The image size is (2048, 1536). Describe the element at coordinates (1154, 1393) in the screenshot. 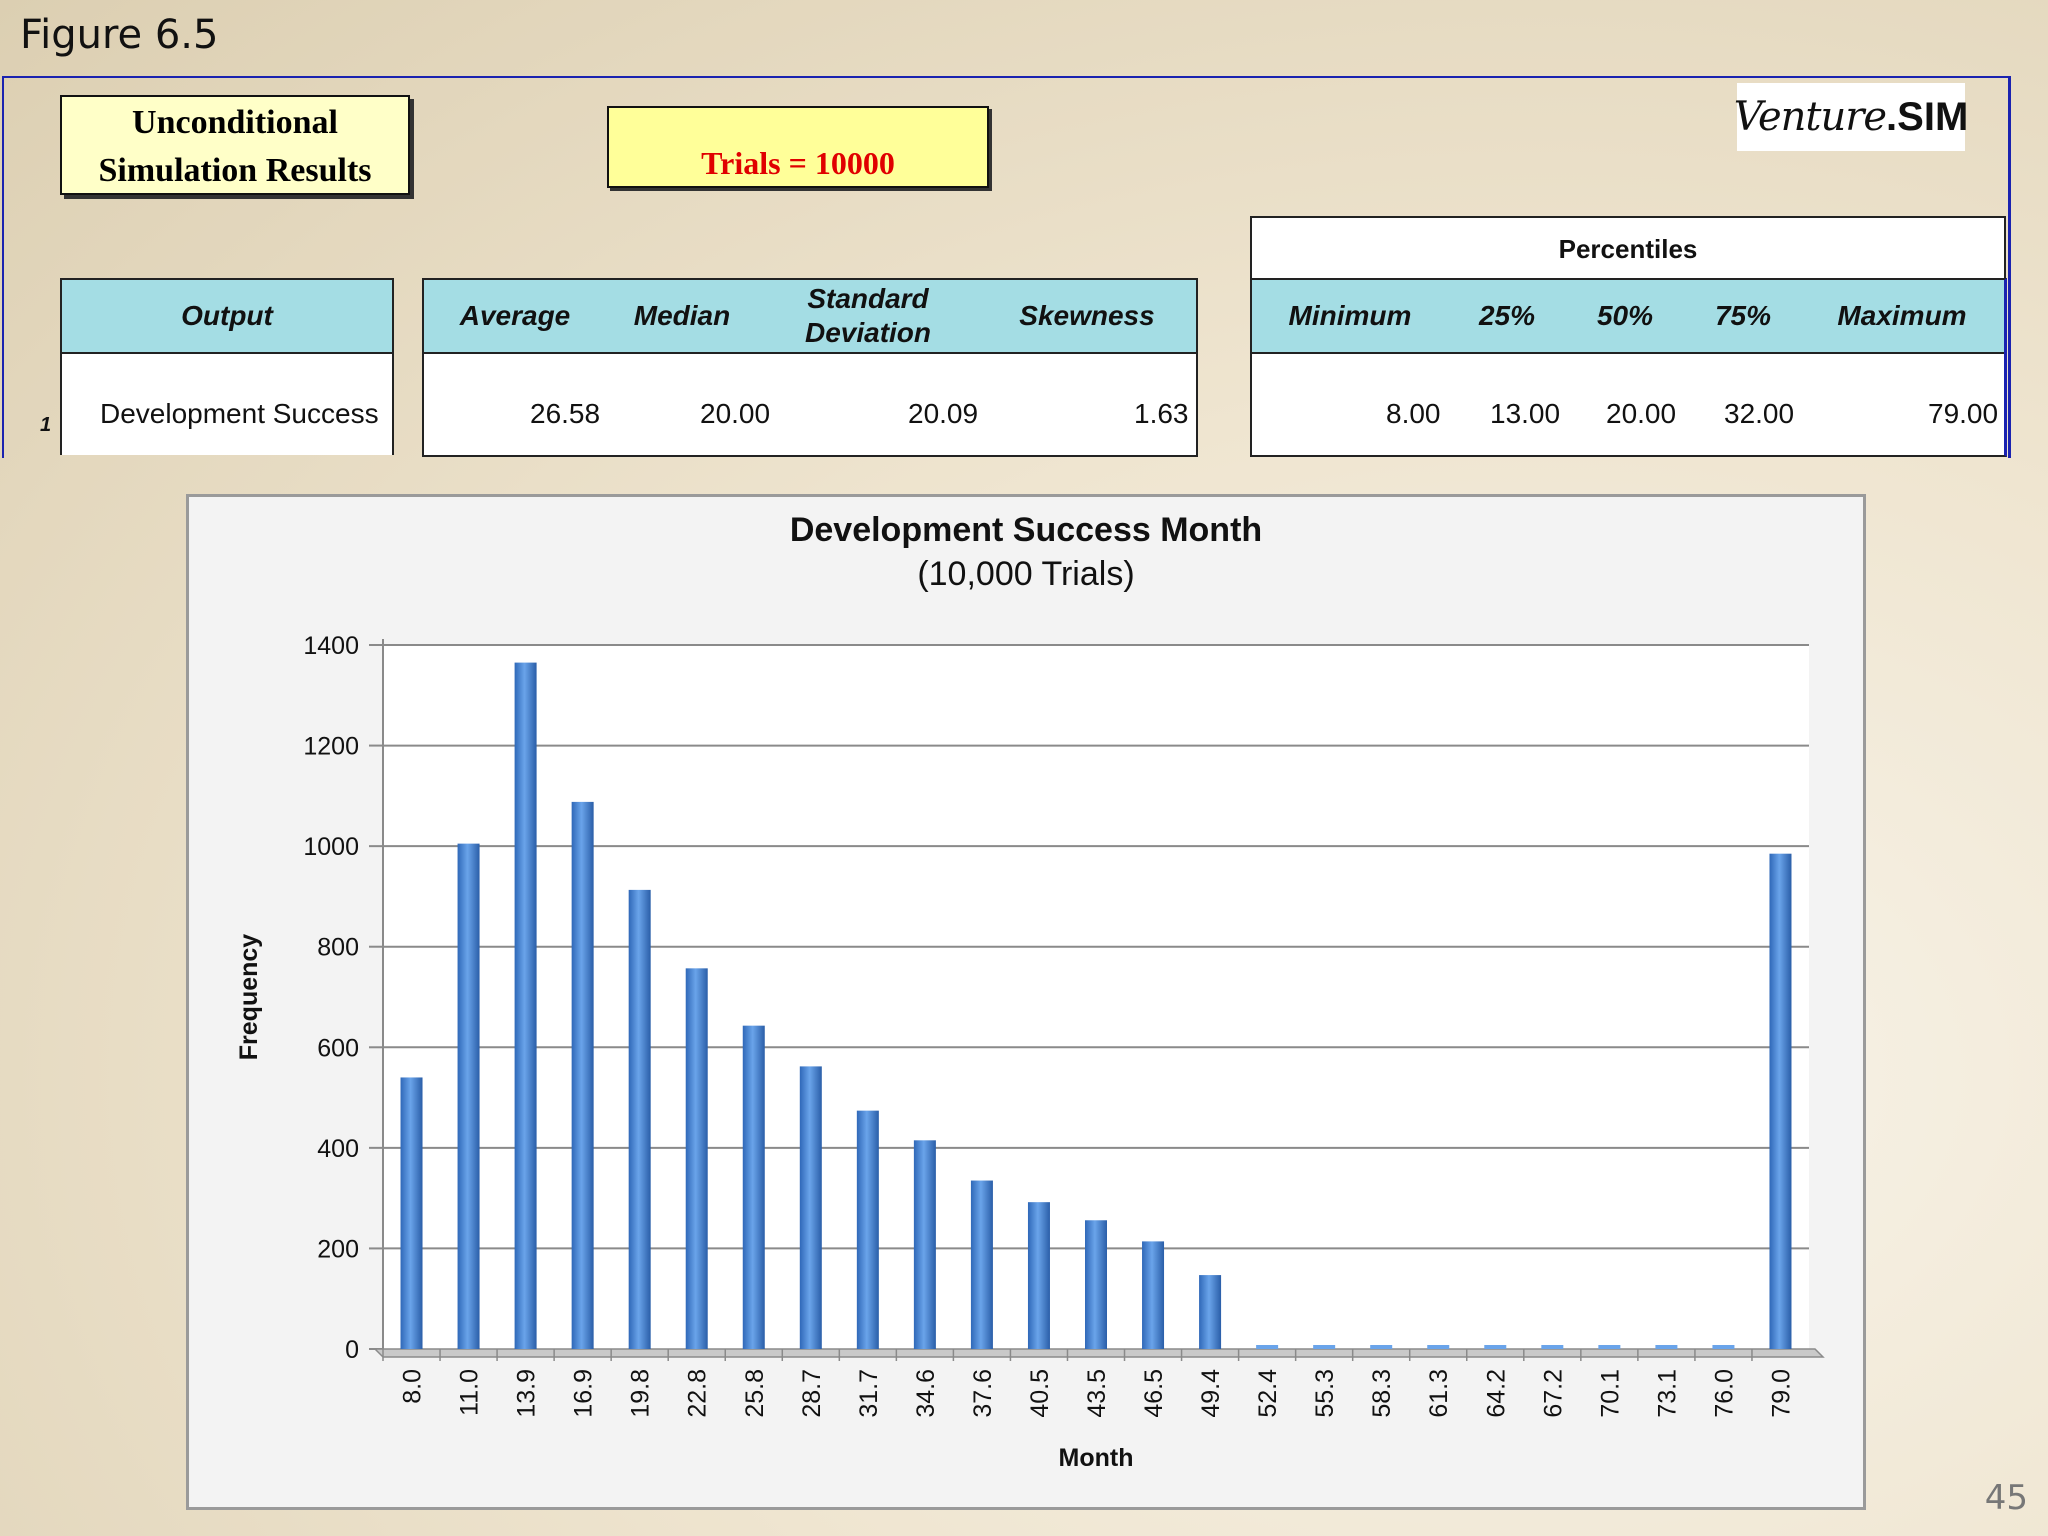

I see `x-tick-label: 46.5` at that location.